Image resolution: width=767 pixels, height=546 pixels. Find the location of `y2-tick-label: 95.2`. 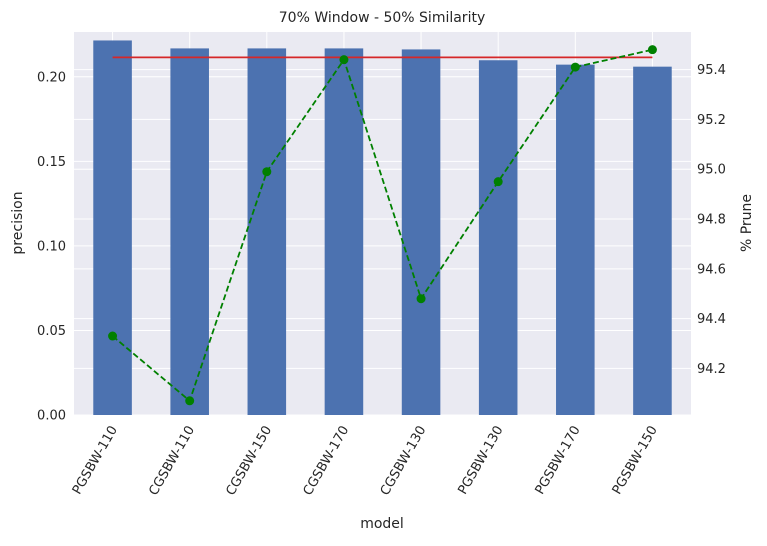

y2-tick-label: 95.2 is located at coordinates (711, 120).